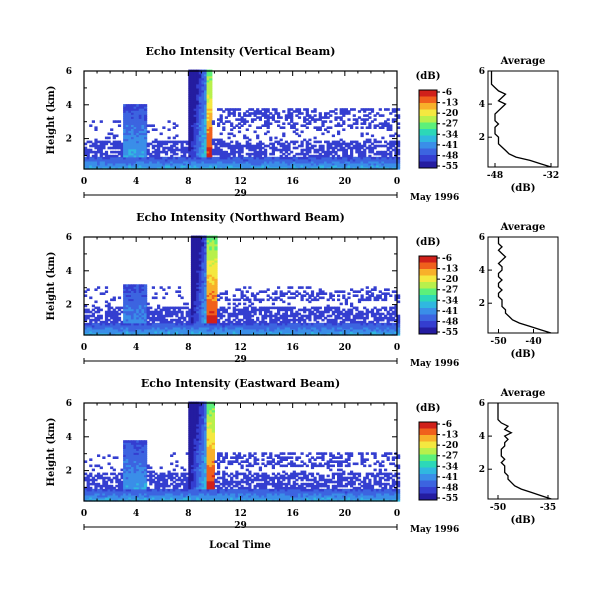  What do you see at coordinates (84, 348) in the screenshot?
I see `x-tick-label: 0` at bounding box center [84, 348].